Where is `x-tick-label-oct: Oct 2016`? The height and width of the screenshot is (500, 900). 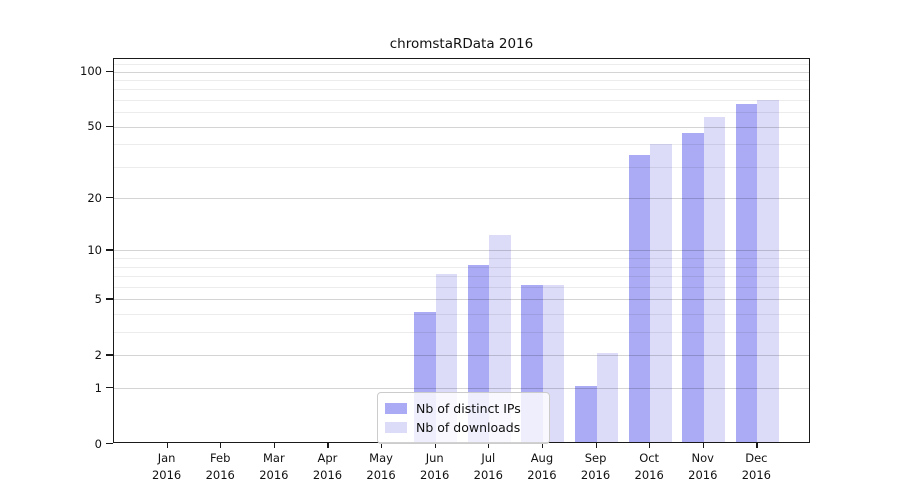
x-tick-label-oct: Oct 2016 is located at coordinates (649, 466).